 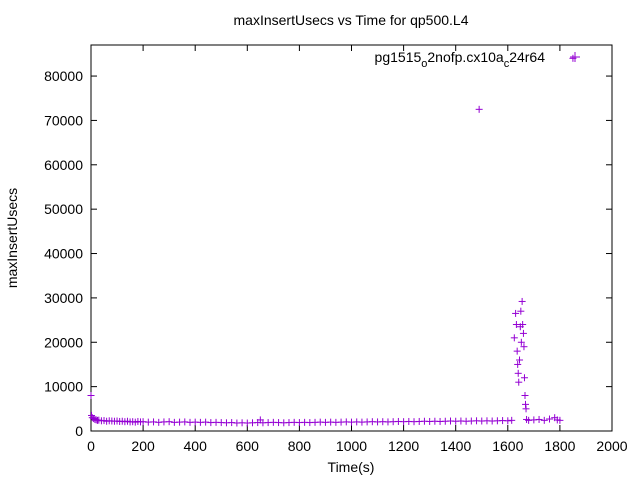 What do you see at coordinates (527, 57) in the screenshot?
I see `legend-label-part-3: 24r64` at bounding box center [527, 57].